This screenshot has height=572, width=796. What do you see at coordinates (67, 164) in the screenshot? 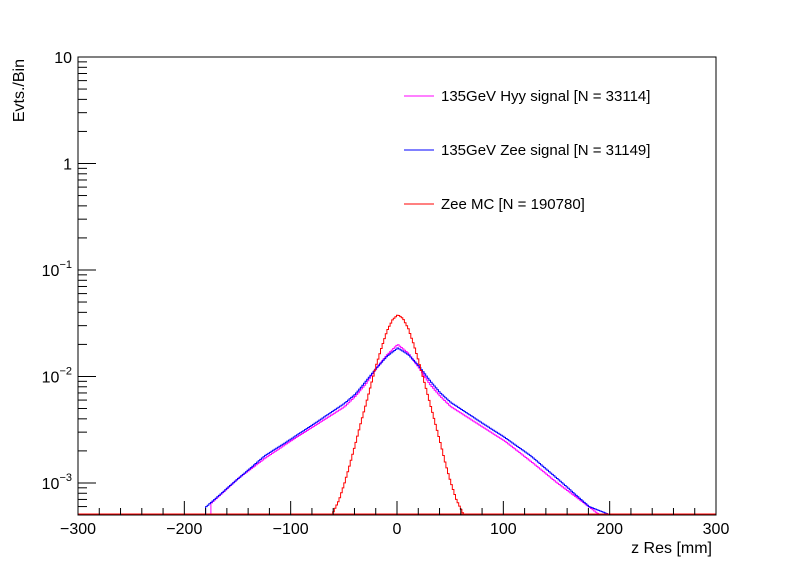
I see `y-tick-label: 1` at bounding box center [67, 164].